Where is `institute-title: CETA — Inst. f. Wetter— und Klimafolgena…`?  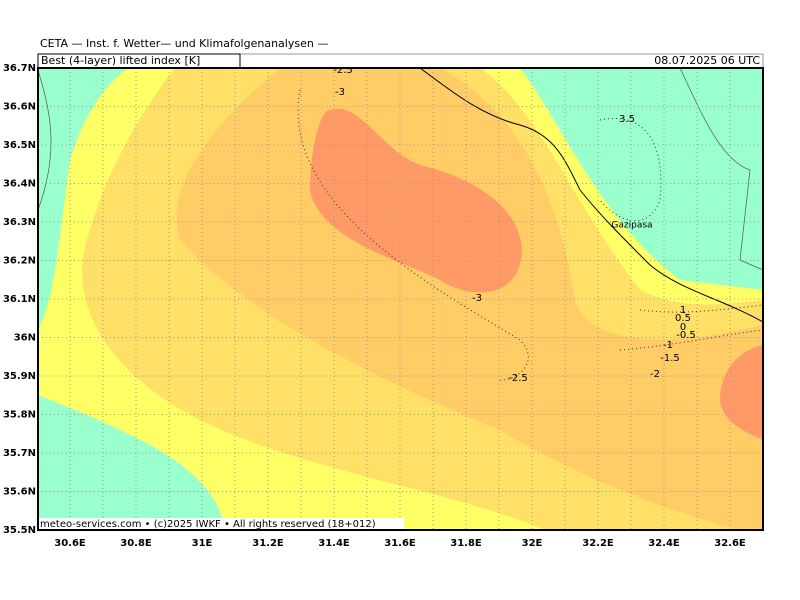 institute-title: CETA — Inst. f. Wetter— und Klimafolgena… is located at coordinates (184, 43).